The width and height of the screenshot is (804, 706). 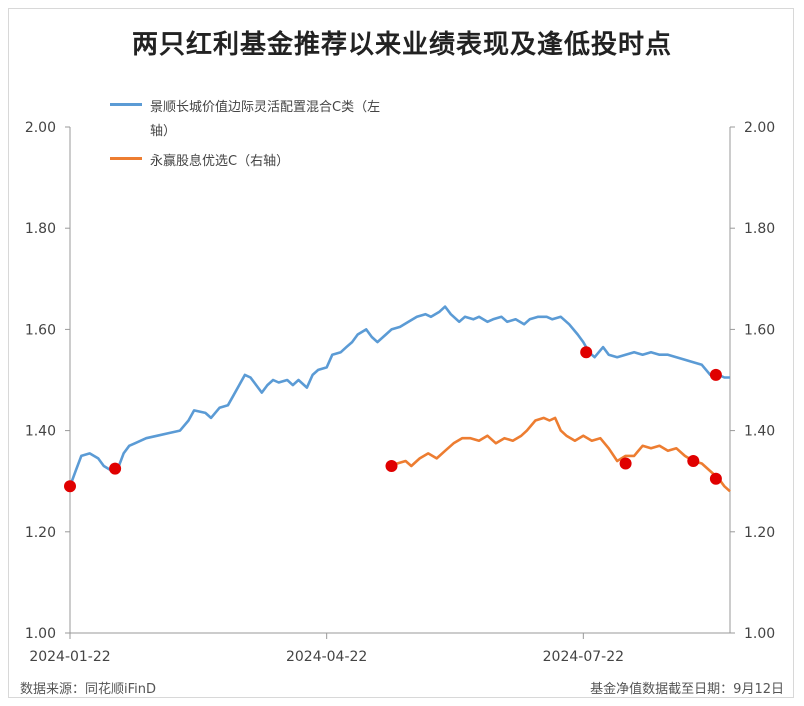 I want to click on y-tick-label-right: 1.80, so click(x=759, y=229).